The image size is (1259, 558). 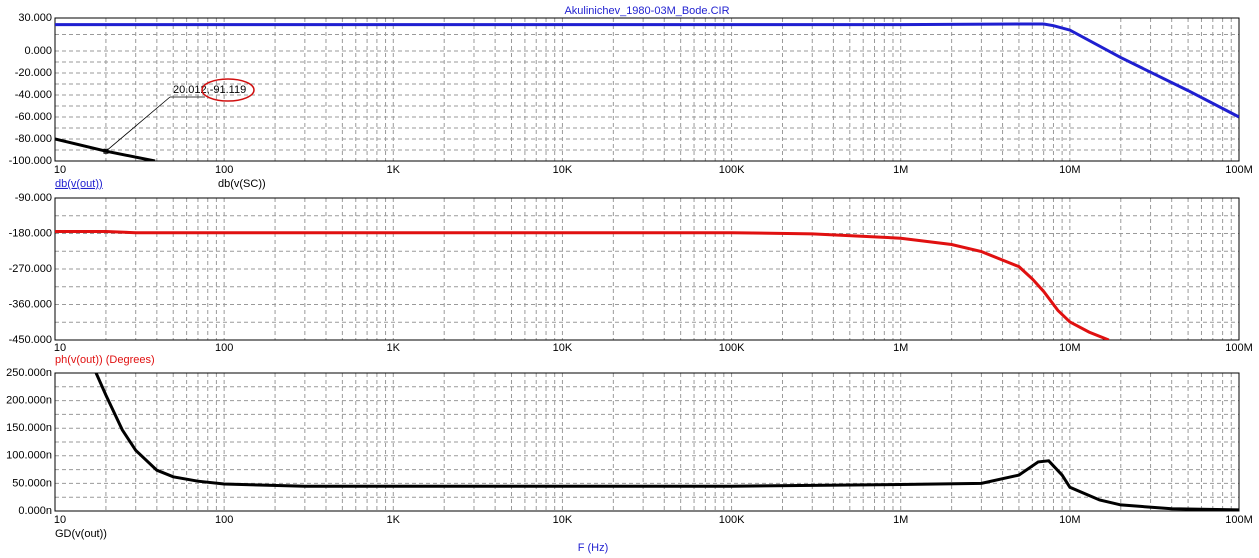 I want to click on y-tick-label: 200.000n, so click(x=29, y=401).